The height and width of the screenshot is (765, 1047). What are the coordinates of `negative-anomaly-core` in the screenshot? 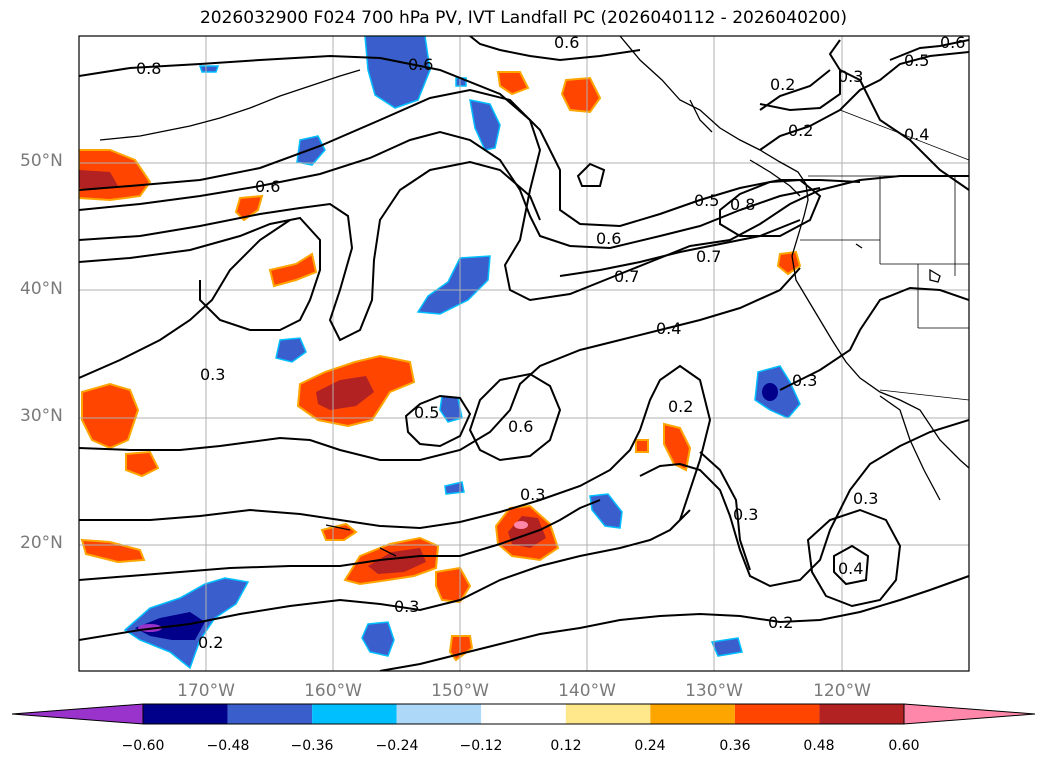 It's located at (770, 392).